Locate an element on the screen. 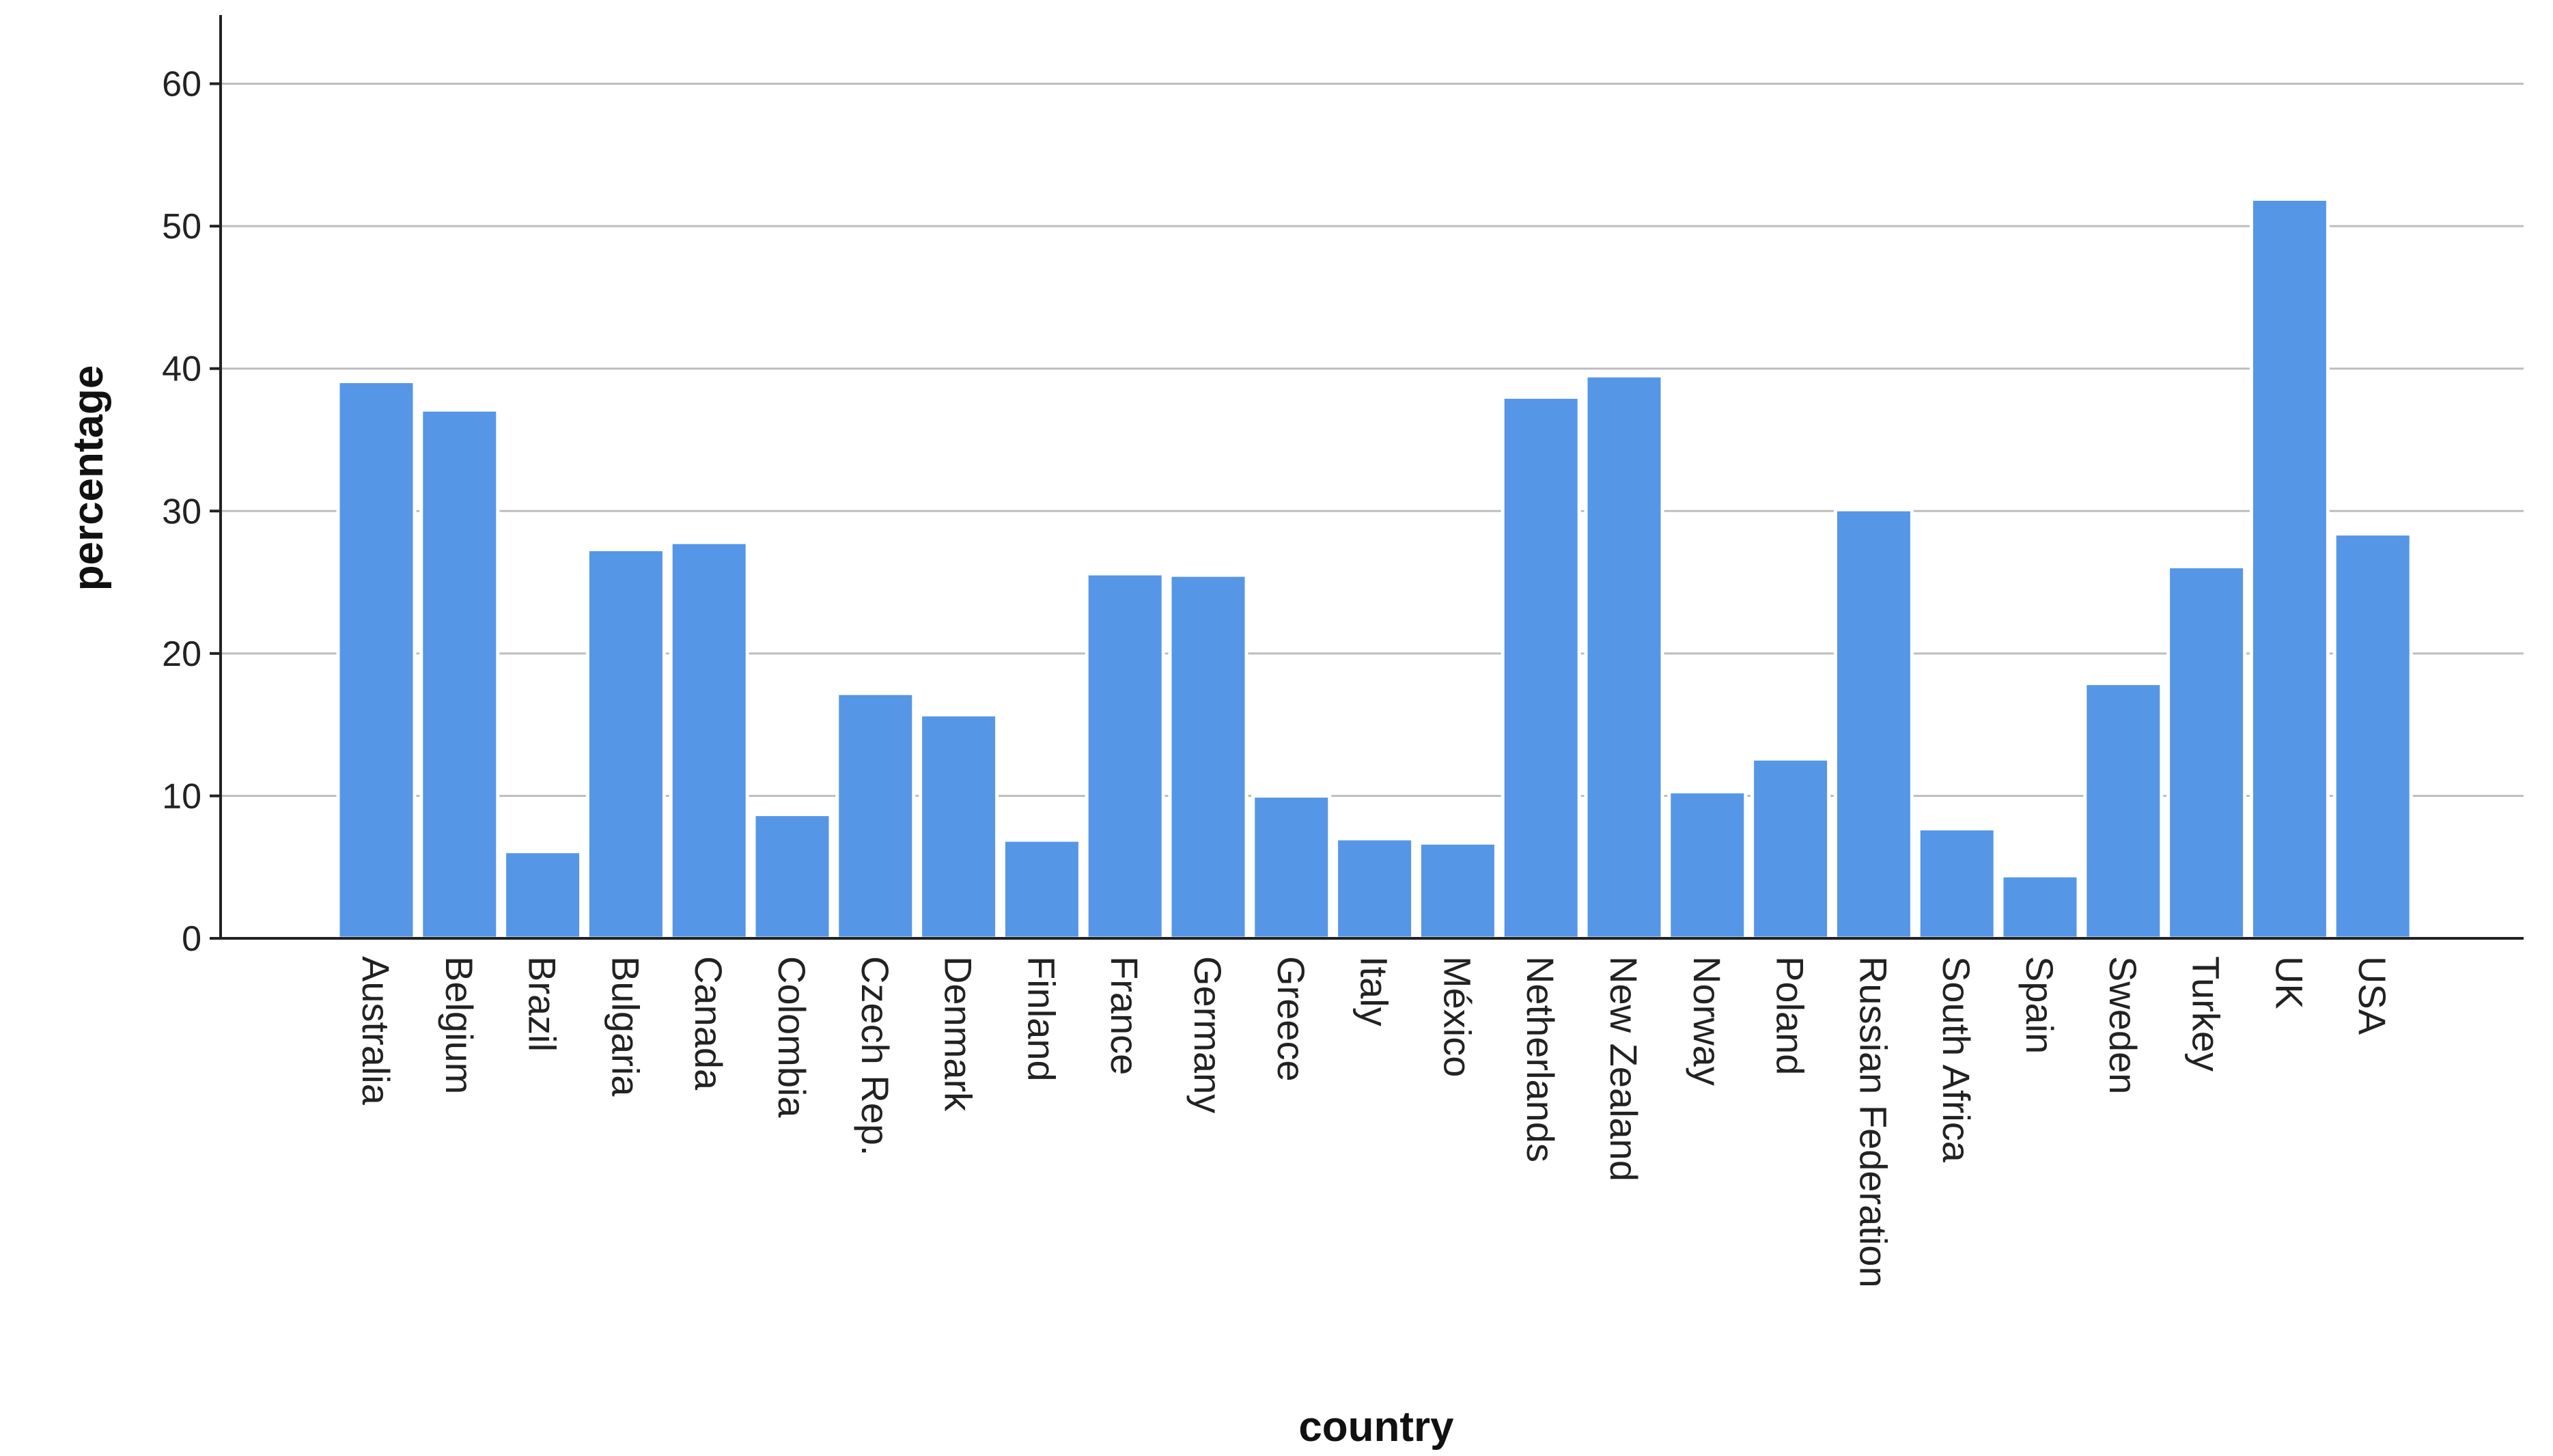 The width and height of the screenshot is (2553, 1456). y-tick-label: 0 is located at coordinates (191, 939).